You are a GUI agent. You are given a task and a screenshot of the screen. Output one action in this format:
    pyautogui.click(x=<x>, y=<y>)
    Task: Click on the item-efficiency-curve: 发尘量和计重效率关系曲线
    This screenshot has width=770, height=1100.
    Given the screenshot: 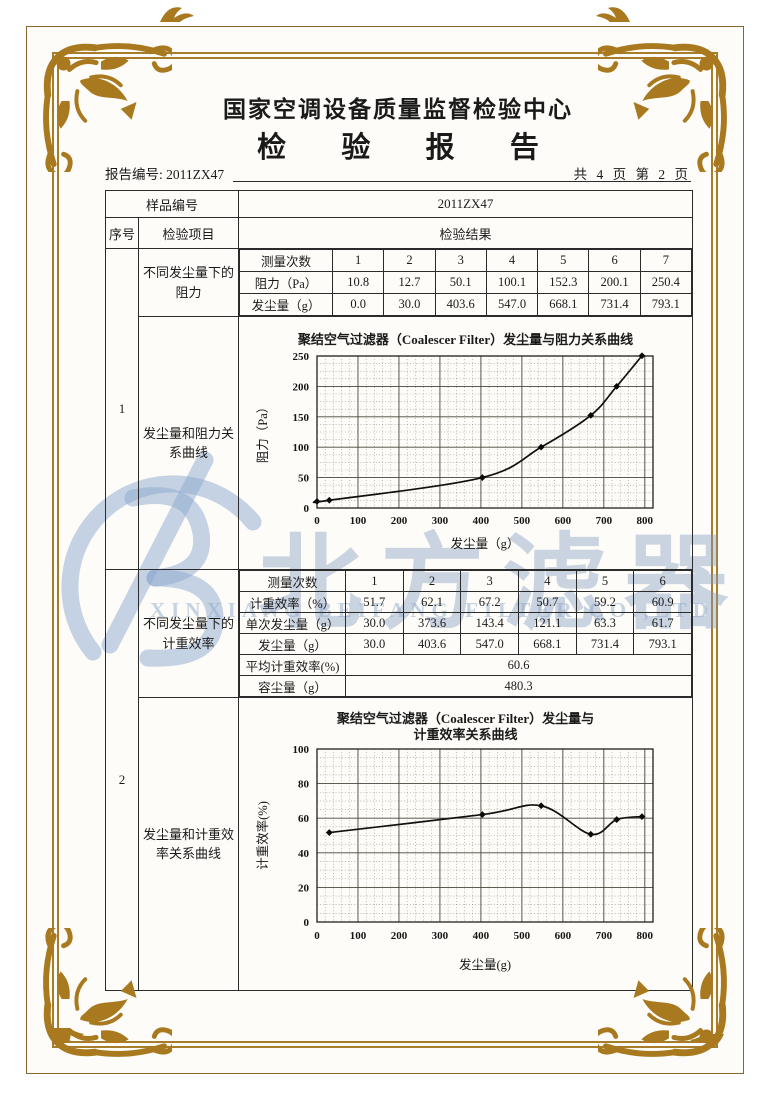 What is the action you would take?
    pyautogui.click(x=188, y=844)
    